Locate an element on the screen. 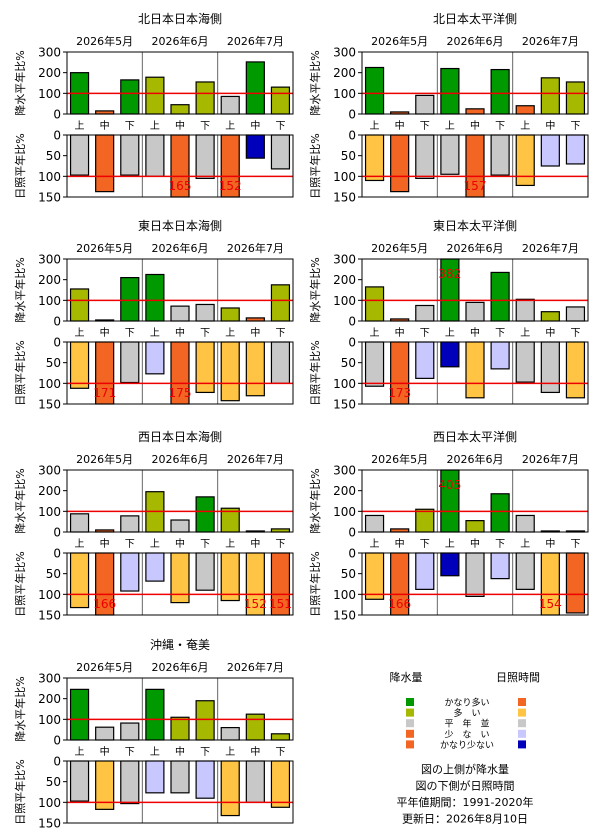 This screenshot has width=600, height=840. legend-precip-swatch is located at coordinates (410, 702).